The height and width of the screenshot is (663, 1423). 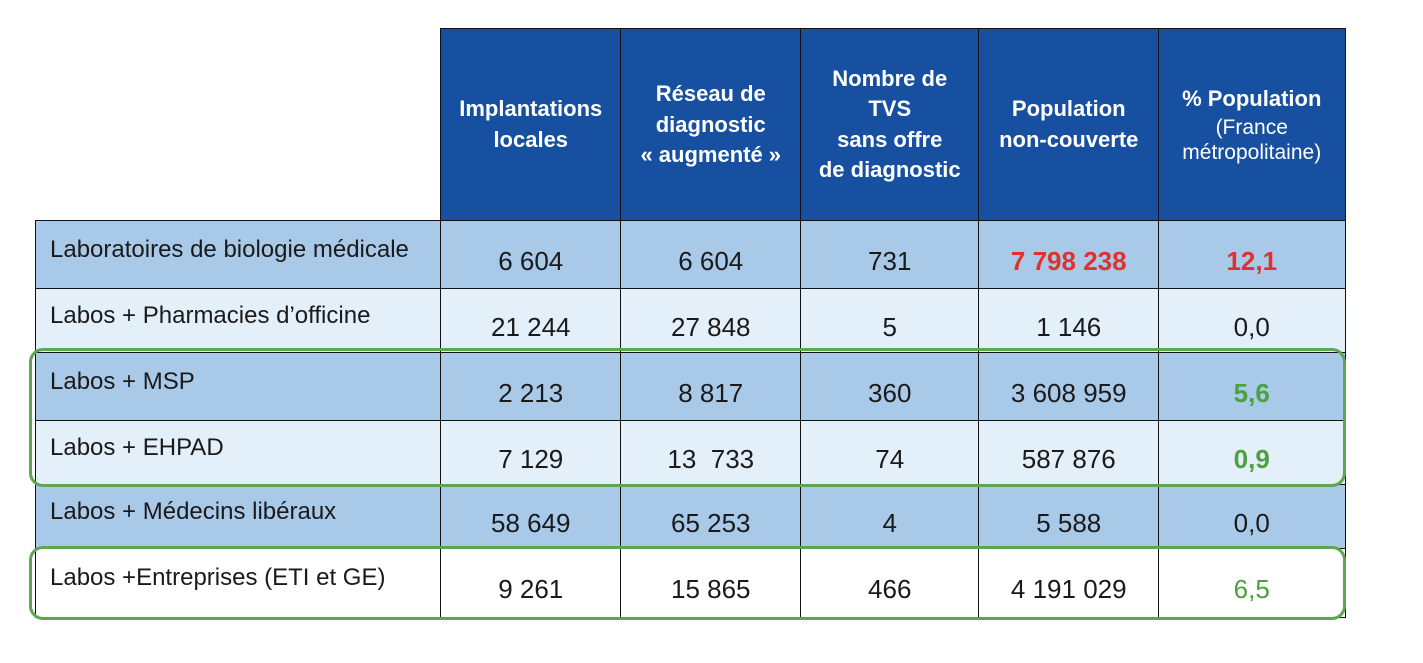 What do you see at coordinates (238, 517) in the screenshot?
I see `row-label: Labos + Médecins libéraux` at bounding box center [238, 517].